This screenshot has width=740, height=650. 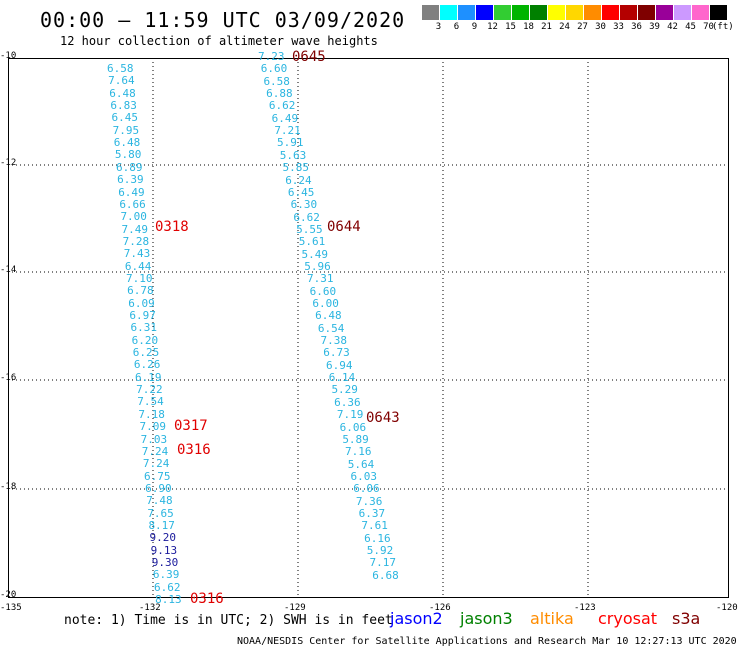 What do you see at coordinates (164, 550) in the screenshot?
I see `wave-height-value: 9.13` at bounding box center [164, 550].